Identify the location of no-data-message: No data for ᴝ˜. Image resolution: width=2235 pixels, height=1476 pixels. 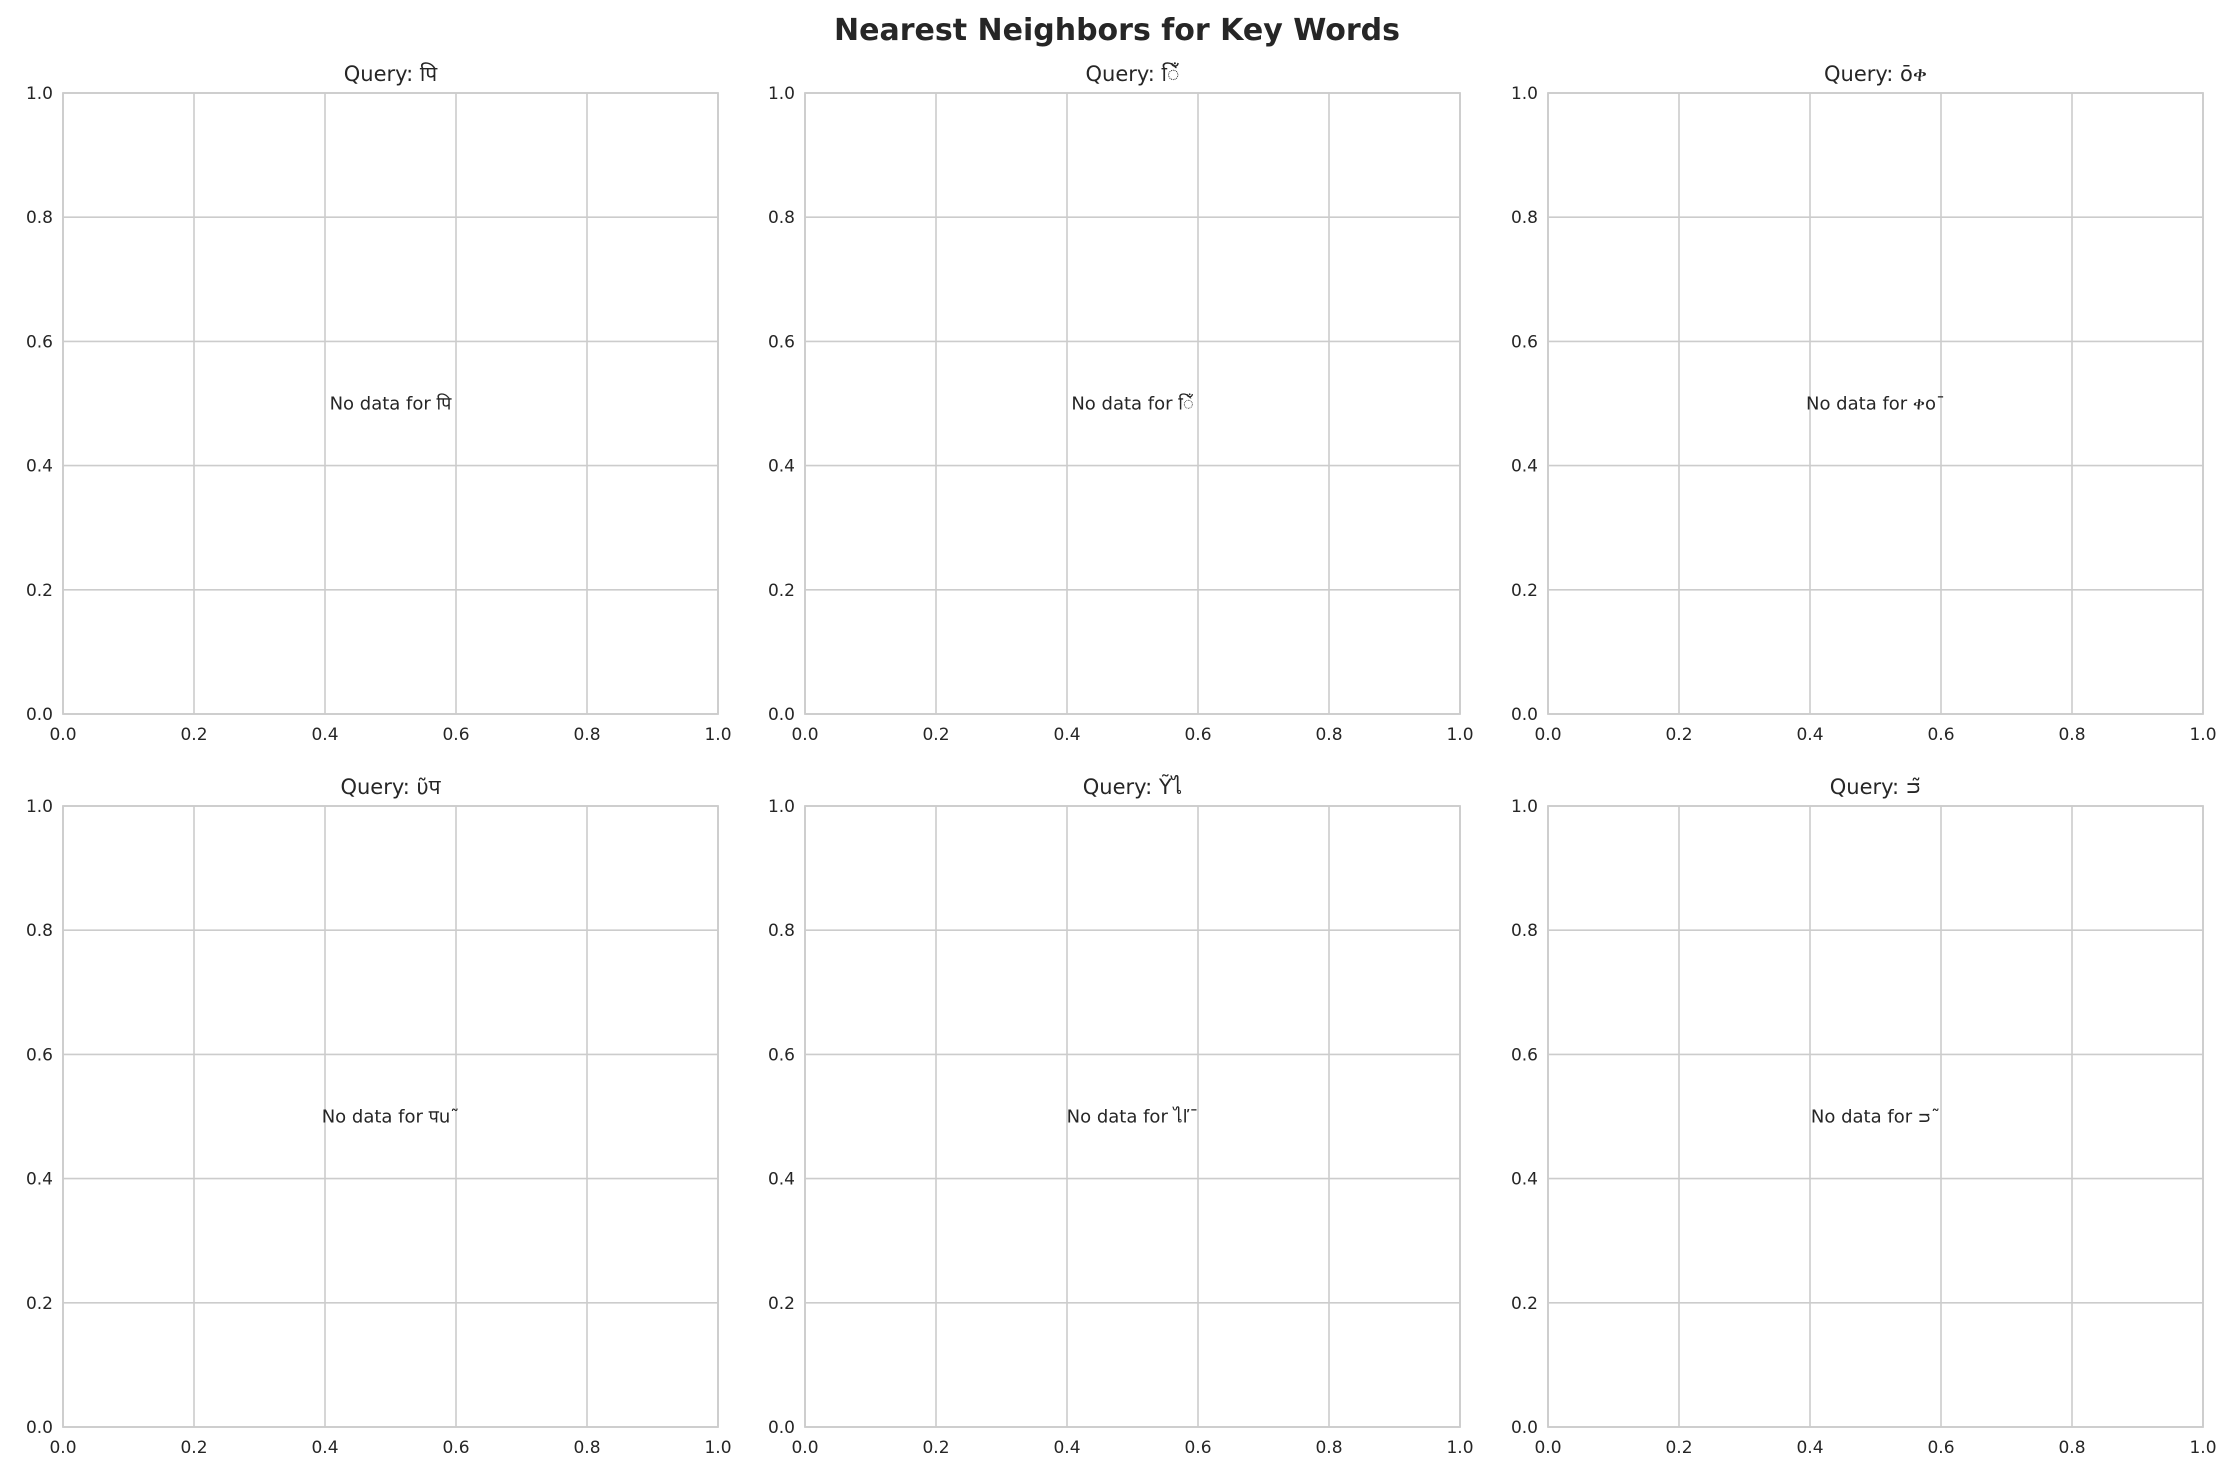
(1875, 1117).